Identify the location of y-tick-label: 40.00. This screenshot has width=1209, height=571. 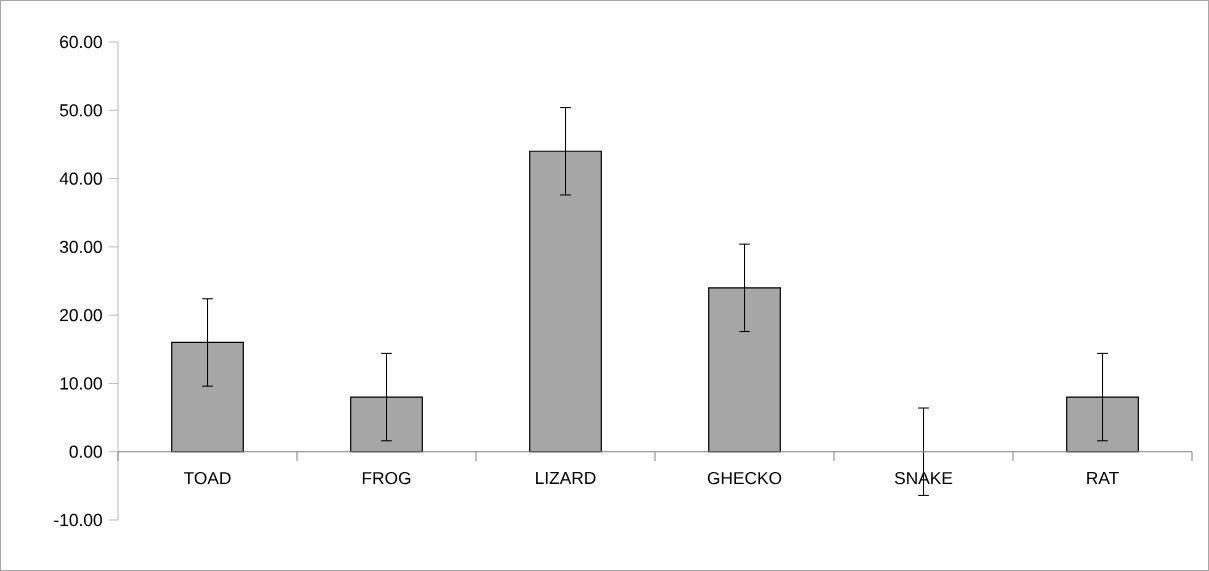
(80, 178).